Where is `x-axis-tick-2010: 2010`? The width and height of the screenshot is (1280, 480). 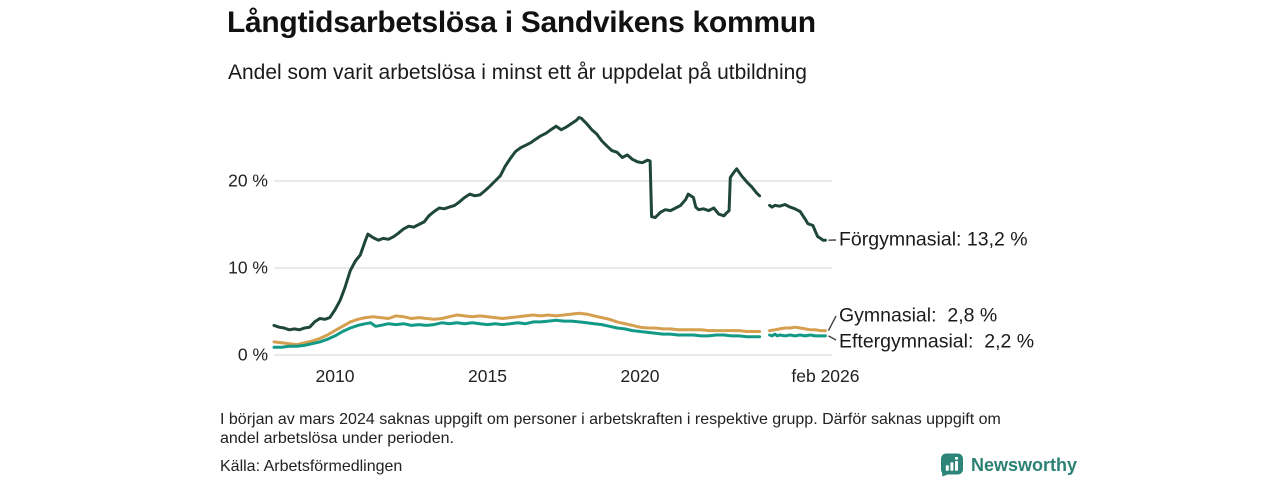
x-axis-tick-2010: 2010 is located at coordinates (335, 376).